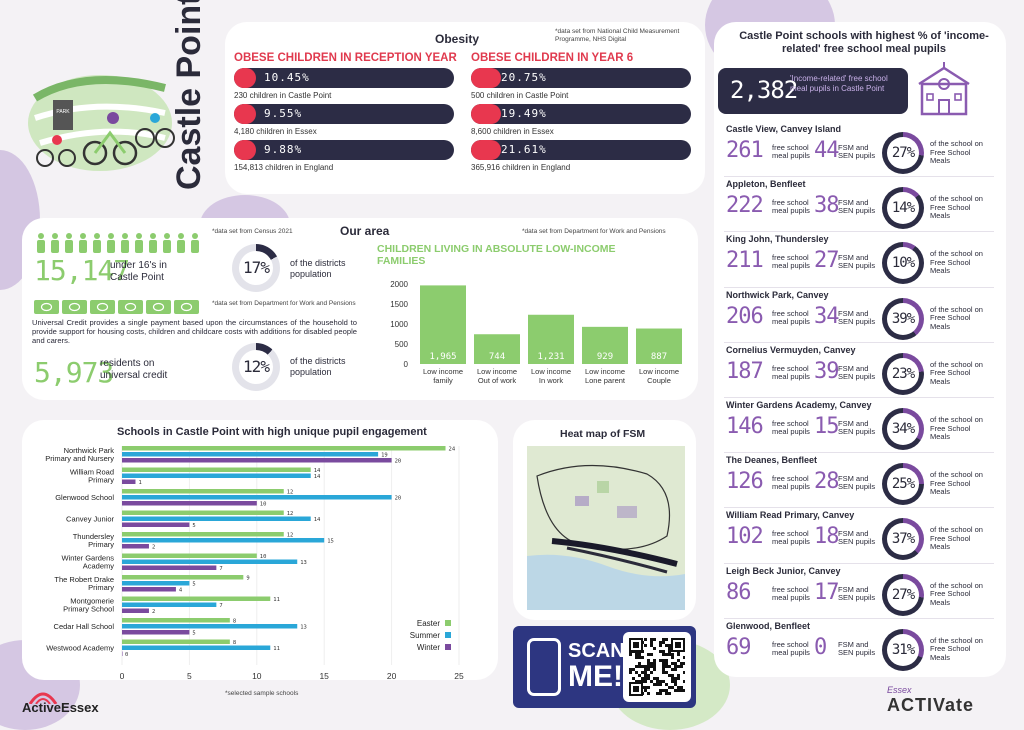  Describe the element at coordinates (84, 579) in the screenshot. I see `school-category-label: The Robert Drake` at that location.